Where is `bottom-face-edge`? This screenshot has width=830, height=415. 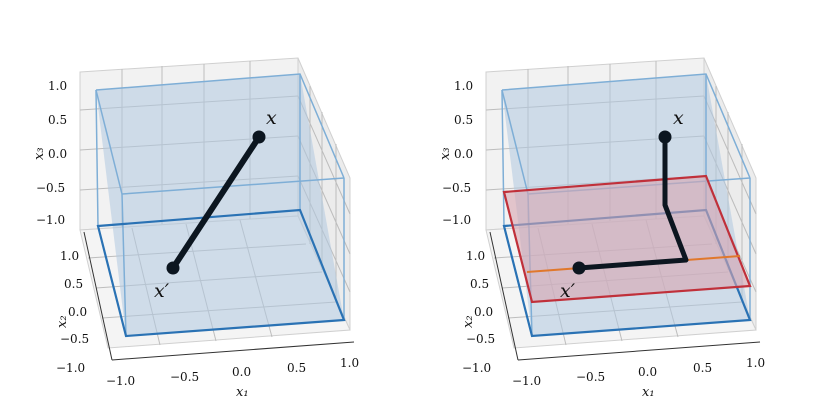
bottom-face-edge is located at coordinates (221, 273).